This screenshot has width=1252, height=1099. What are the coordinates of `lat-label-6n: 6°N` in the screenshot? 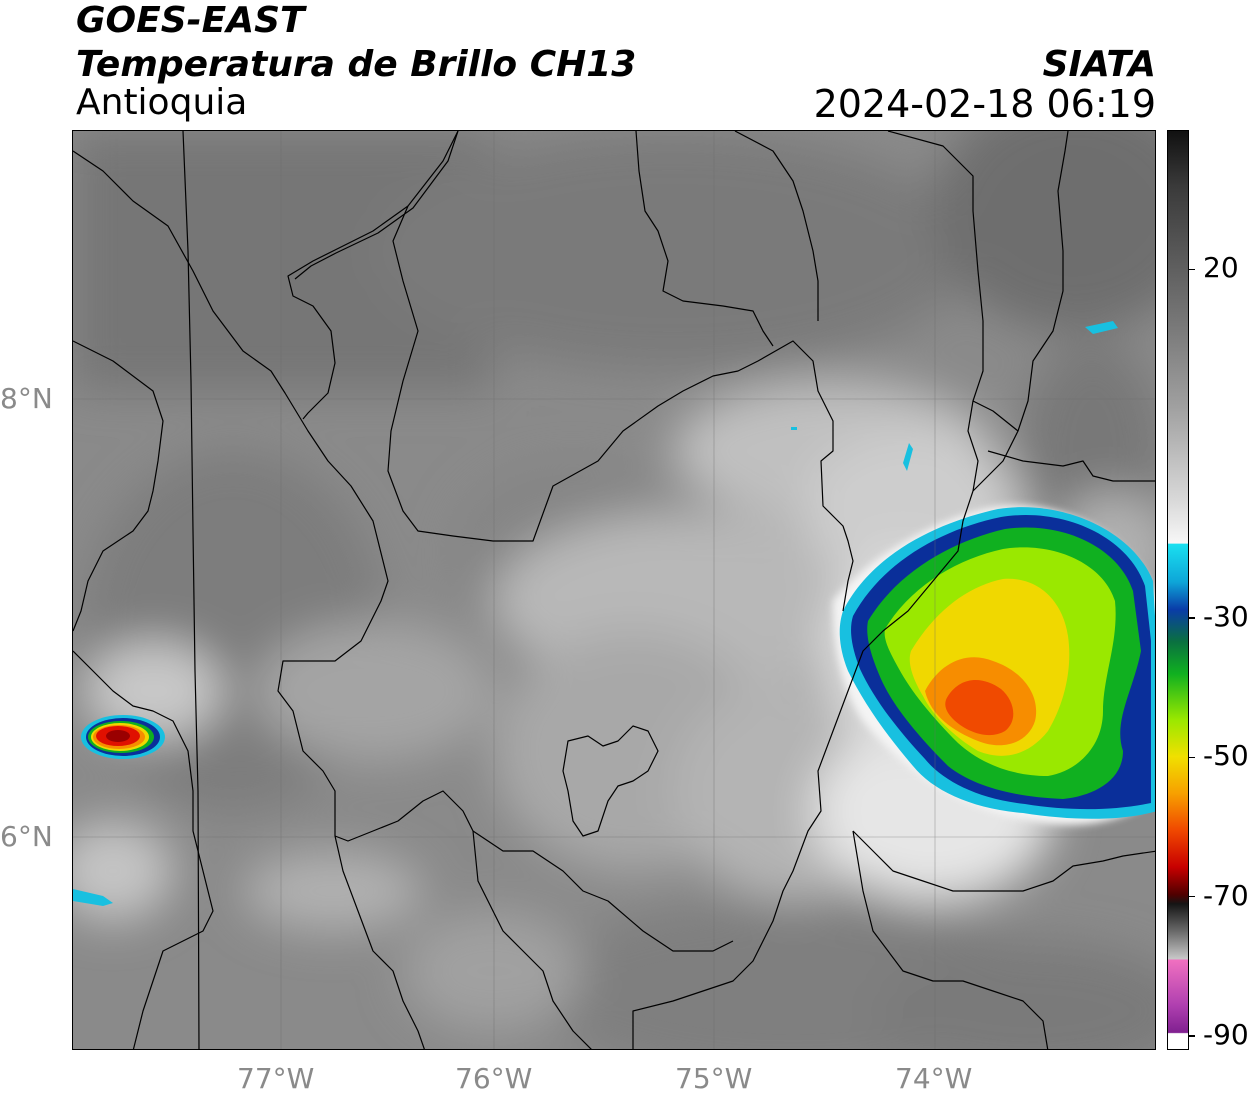 It's located at (26, 836).